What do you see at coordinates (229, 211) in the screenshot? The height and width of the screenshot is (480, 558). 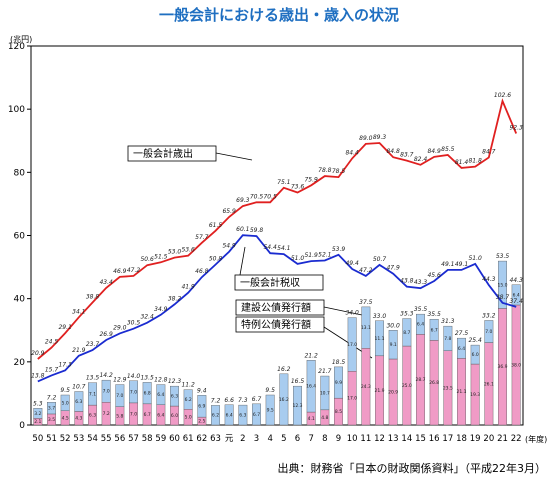 I see `series-expend-line-point-label: 65.9` at bounding box center [229, 211].